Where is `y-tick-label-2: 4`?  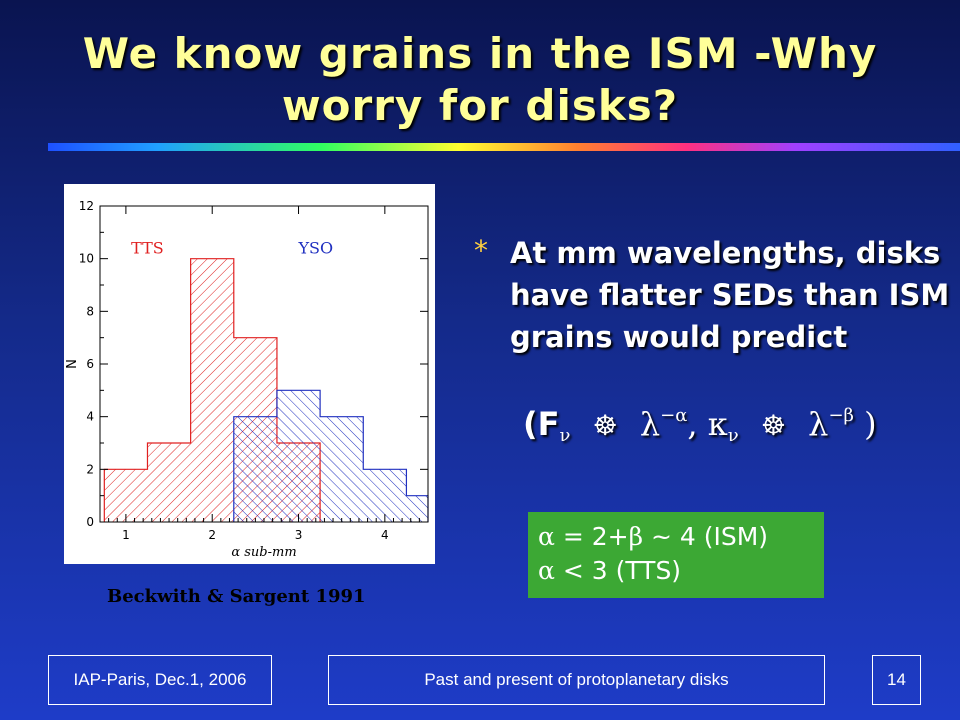 y-tick-label-2: 4 is located at coordinates (90, 417).